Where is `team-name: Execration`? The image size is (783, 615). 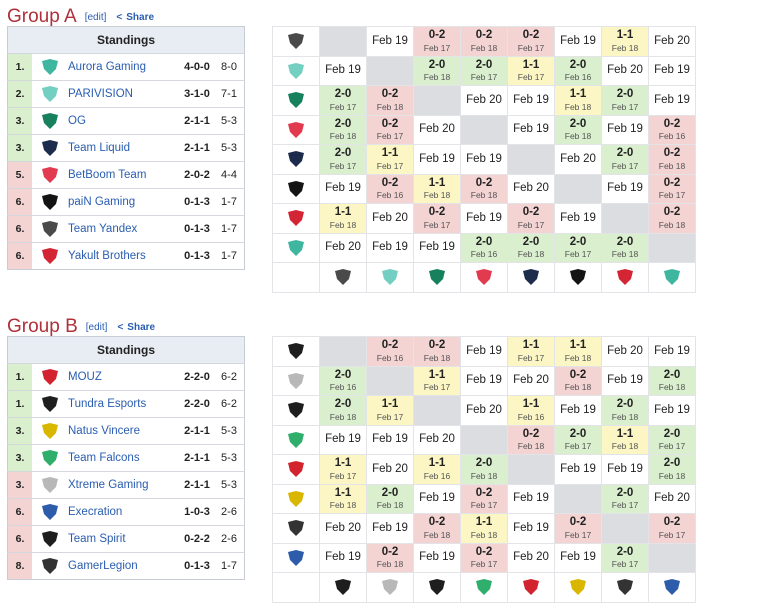 team-name: Execration is located at coordinates (124, 512).